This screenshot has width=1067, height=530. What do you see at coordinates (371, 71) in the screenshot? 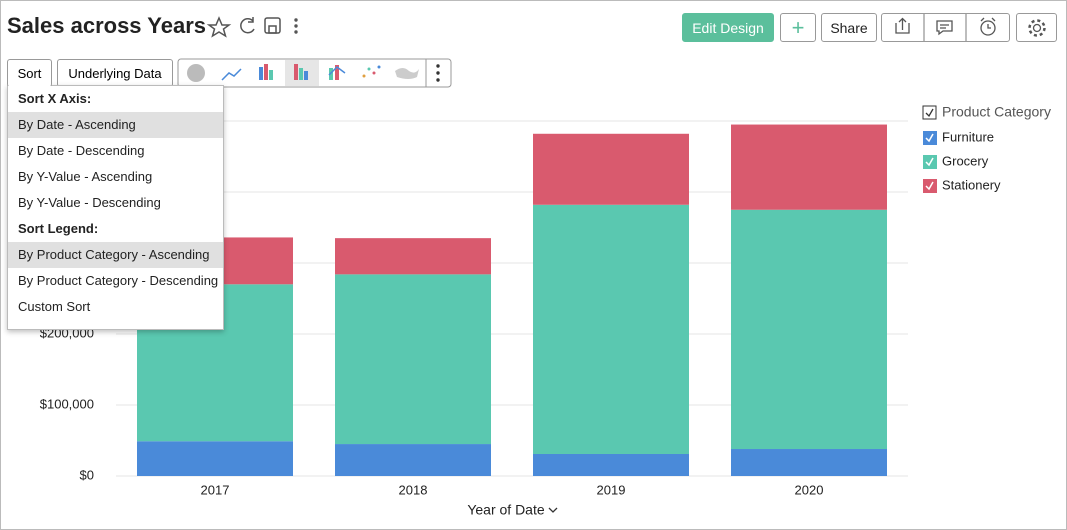
I see `scatter-icon` at bounding box center [371, 71].